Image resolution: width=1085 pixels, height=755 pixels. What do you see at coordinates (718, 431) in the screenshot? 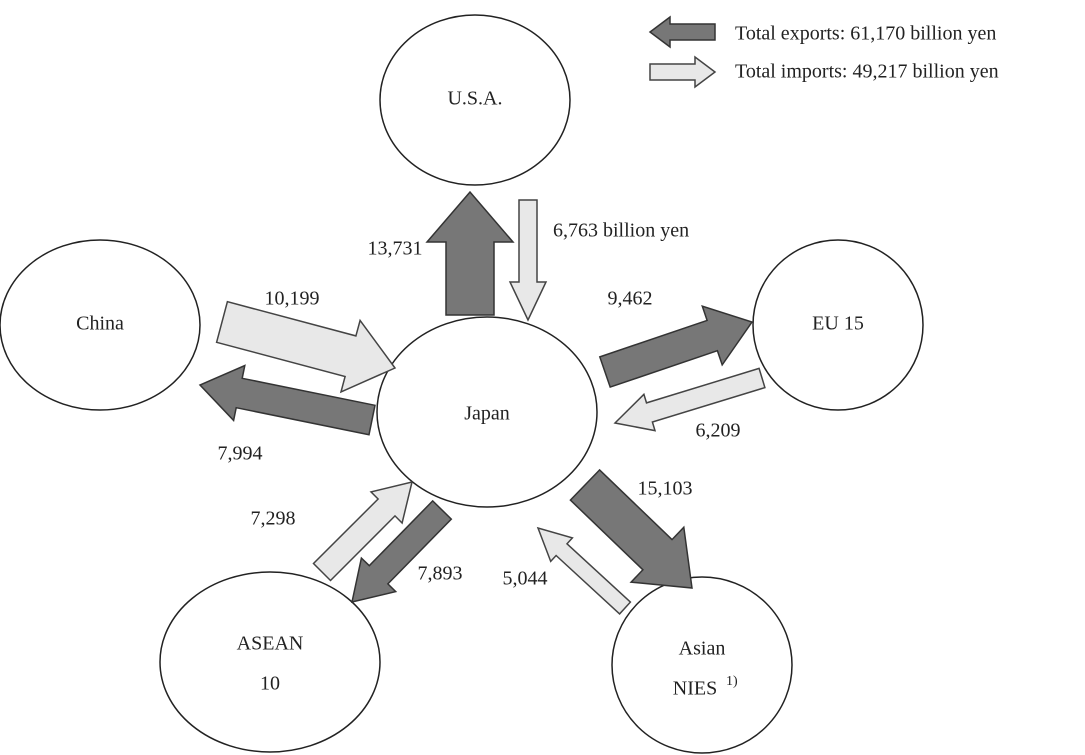
I see `flow-label: 6,209` at bounding box center [718, 431].